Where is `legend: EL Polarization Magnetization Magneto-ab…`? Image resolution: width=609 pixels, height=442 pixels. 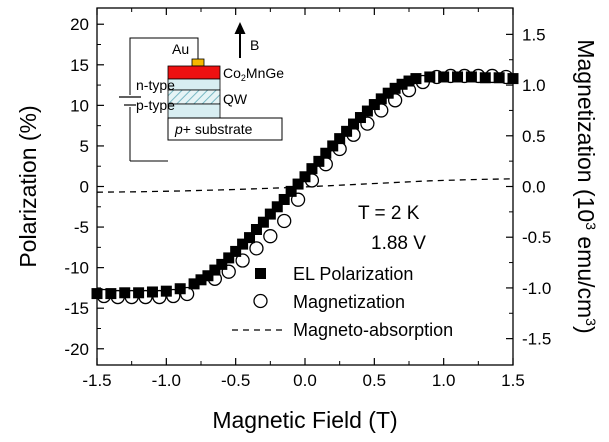
legend: EL Polarization Magnetization Magneto-ab… is located at coordinates (342, 302).